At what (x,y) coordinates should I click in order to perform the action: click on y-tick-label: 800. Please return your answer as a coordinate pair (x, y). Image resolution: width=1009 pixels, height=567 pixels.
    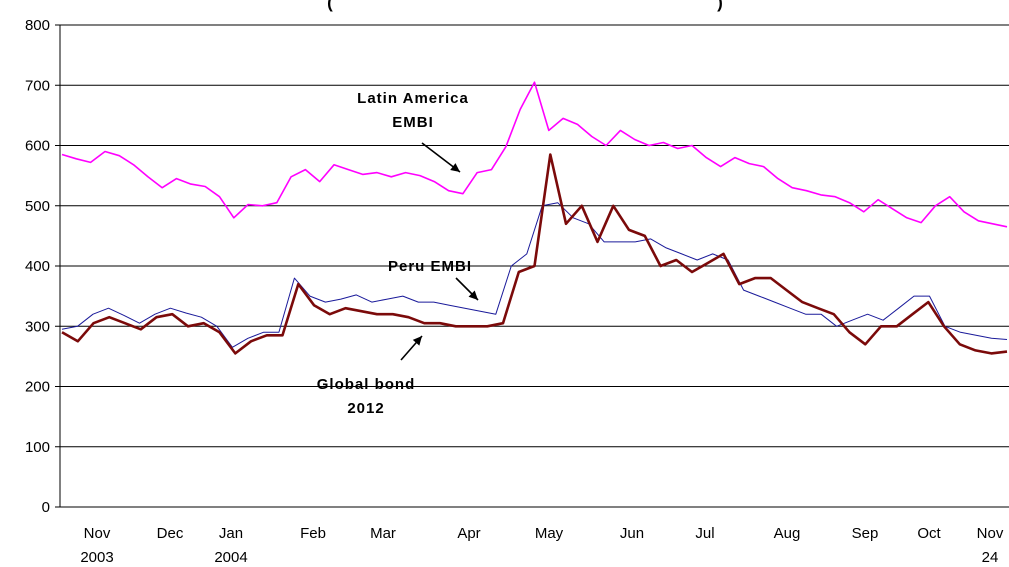
    Looking at the image, I should click on (37, 25).